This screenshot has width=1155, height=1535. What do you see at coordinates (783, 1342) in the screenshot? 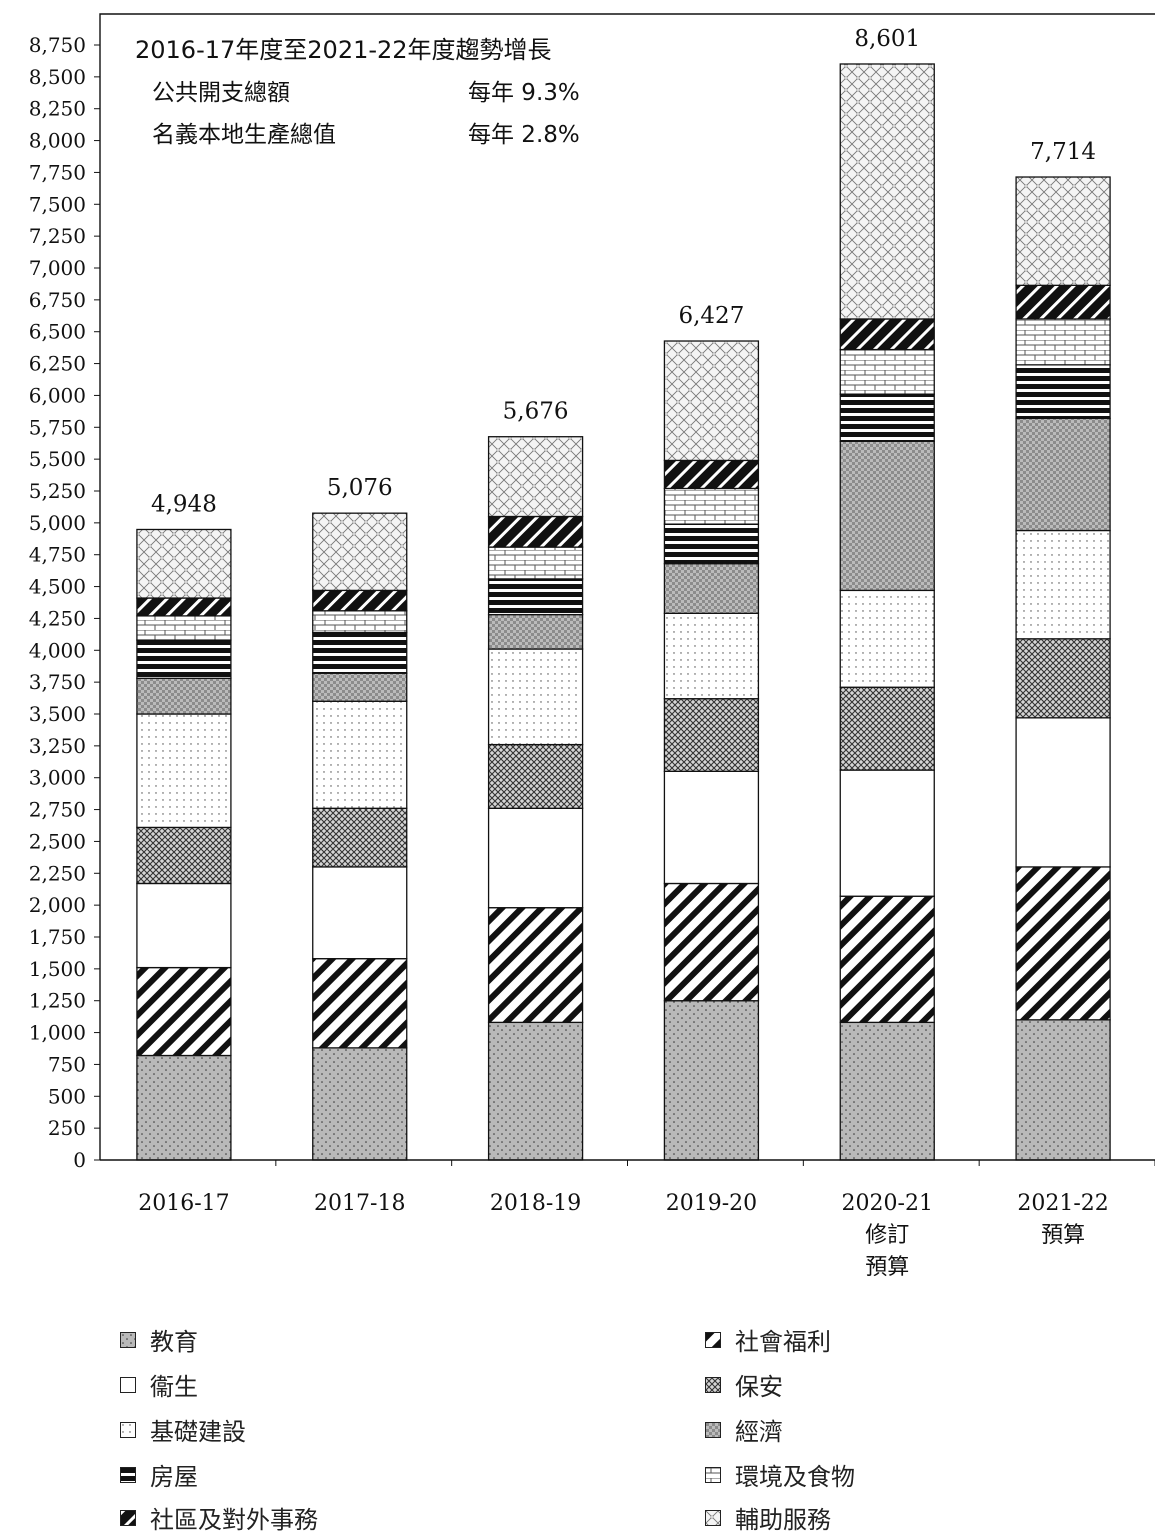
I see `legend-label: 社會福利` at bounding box center [783, 1342].